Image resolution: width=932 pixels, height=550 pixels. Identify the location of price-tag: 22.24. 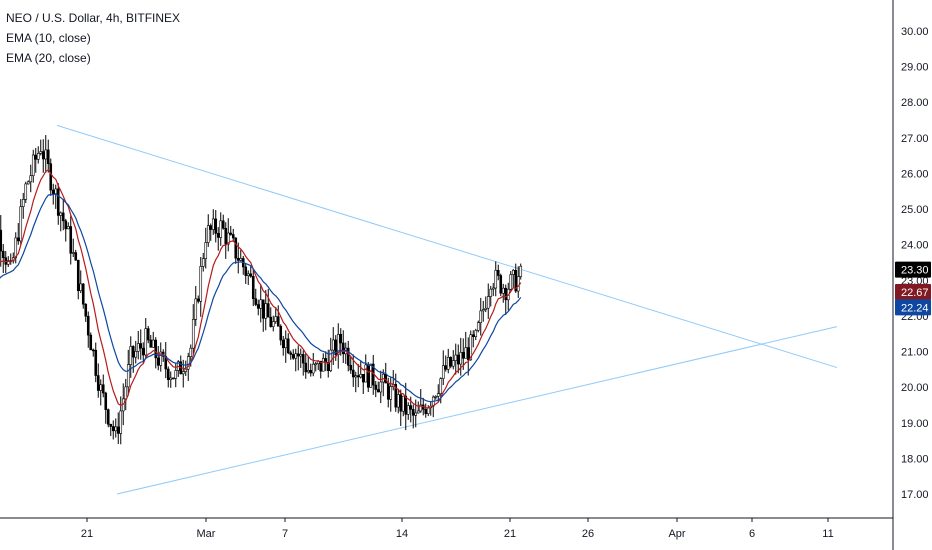
(913, 307).